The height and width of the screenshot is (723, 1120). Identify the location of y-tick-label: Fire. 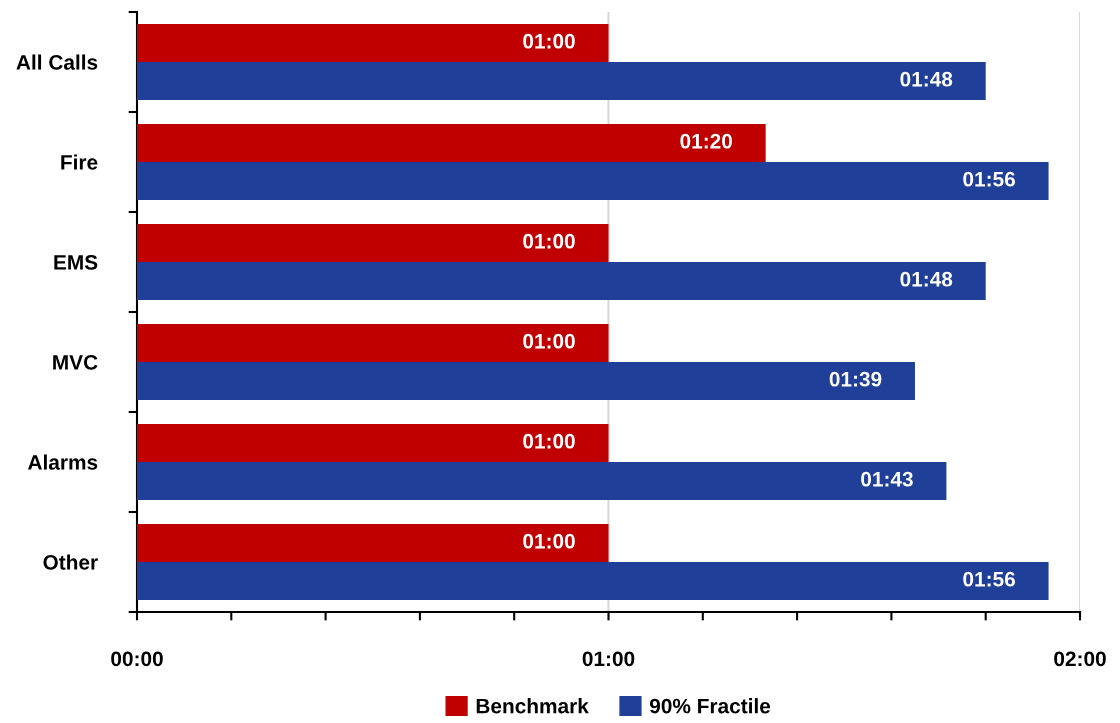
(79, 162).